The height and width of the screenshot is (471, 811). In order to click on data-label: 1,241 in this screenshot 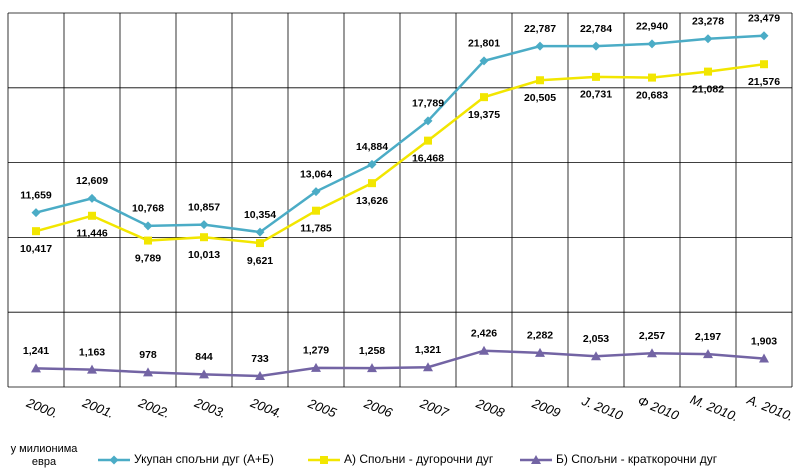, I will do `click(36, 351)`.